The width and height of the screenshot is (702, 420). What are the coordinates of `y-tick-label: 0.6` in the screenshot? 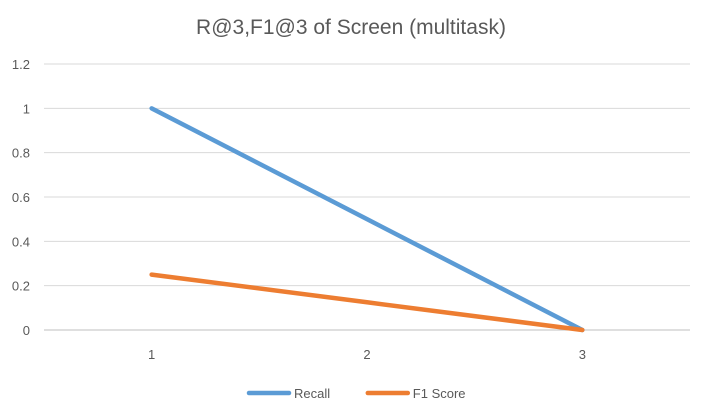 It's located at (21, 197).